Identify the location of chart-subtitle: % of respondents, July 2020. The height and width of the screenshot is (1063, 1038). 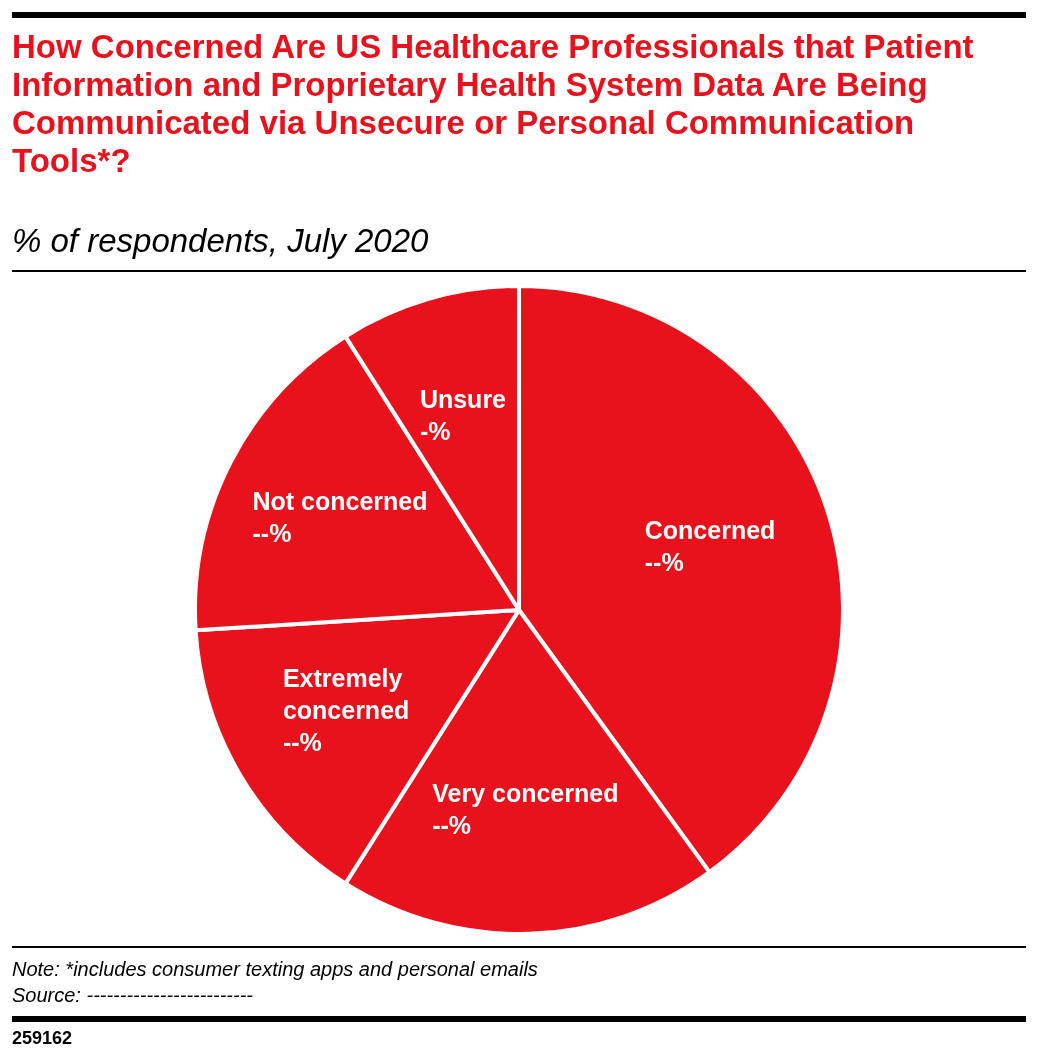
(220, 241).